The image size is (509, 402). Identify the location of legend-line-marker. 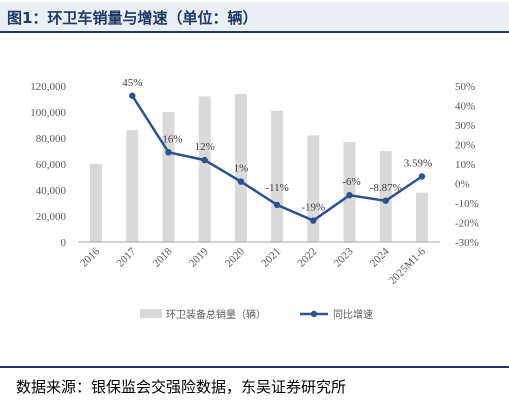
(314, 314).